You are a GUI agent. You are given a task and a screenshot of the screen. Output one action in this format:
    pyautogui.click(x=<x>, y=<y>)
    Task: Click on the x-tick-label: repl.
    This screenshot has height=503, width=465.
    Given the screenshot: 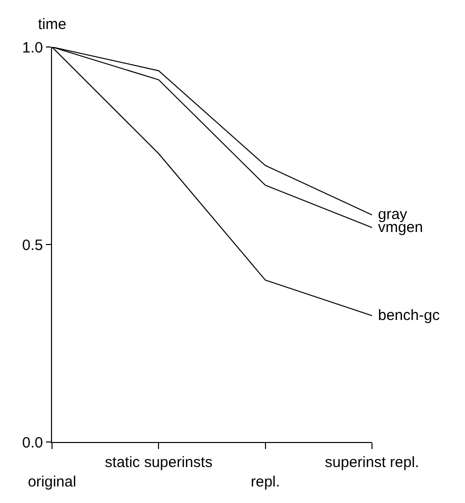 What is the action you would take?
    pyautogui.click(x=265, y=482)
    